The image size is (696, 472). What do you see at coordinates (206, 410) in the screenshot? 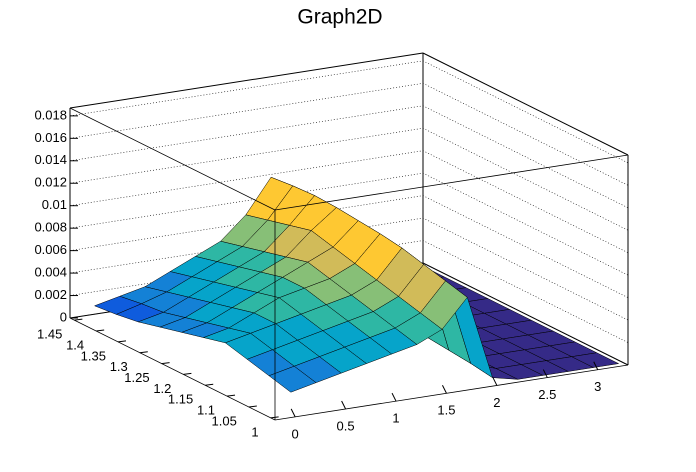
I see `y-tick-label: 1.1` at bounding box center [206, 410].